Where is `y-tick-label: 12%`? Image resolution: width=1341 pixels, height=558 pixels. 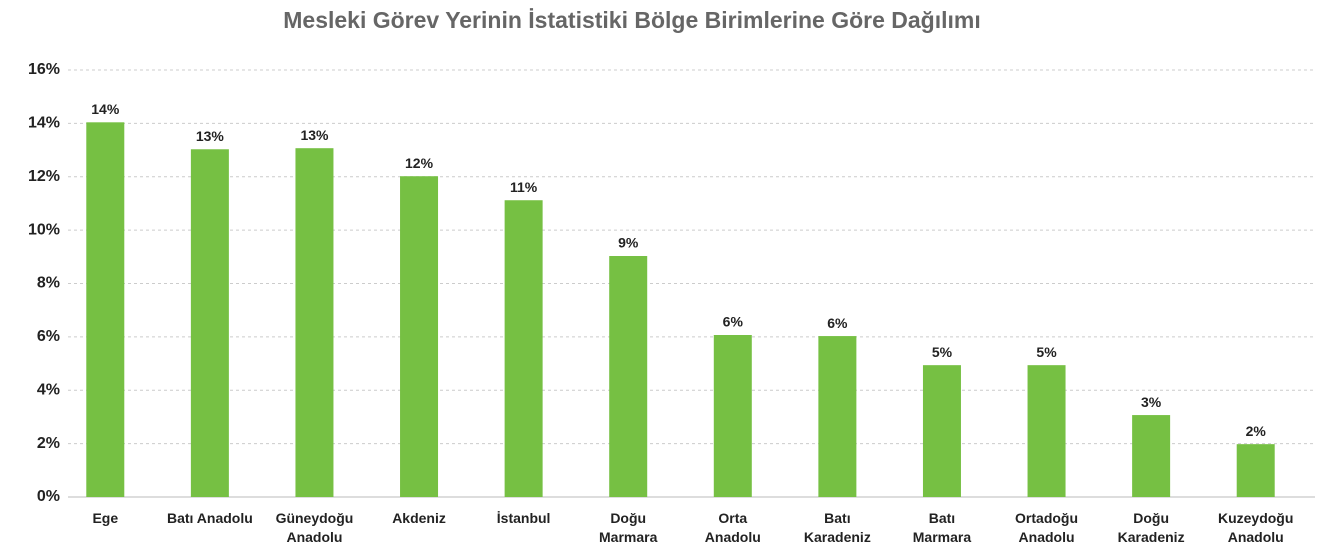
y-tick-label: 12% is located at coordinates (44, 176).